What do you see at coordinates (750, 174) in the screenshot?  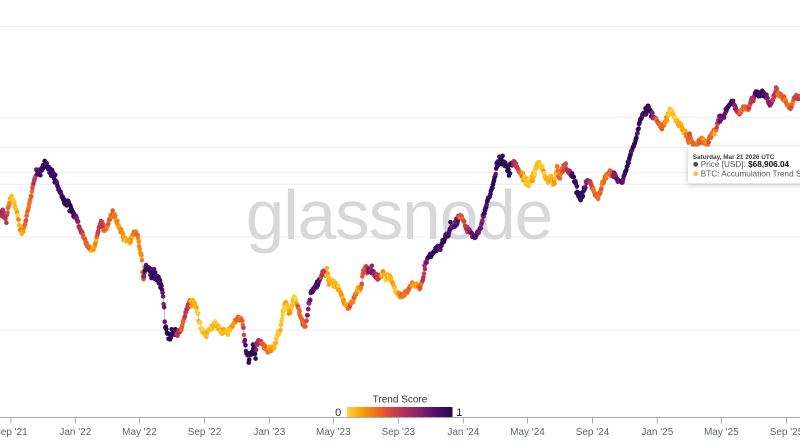 I see `svg-text: BTC: Accumulation Trend Score` at bounding box center [750, 174].